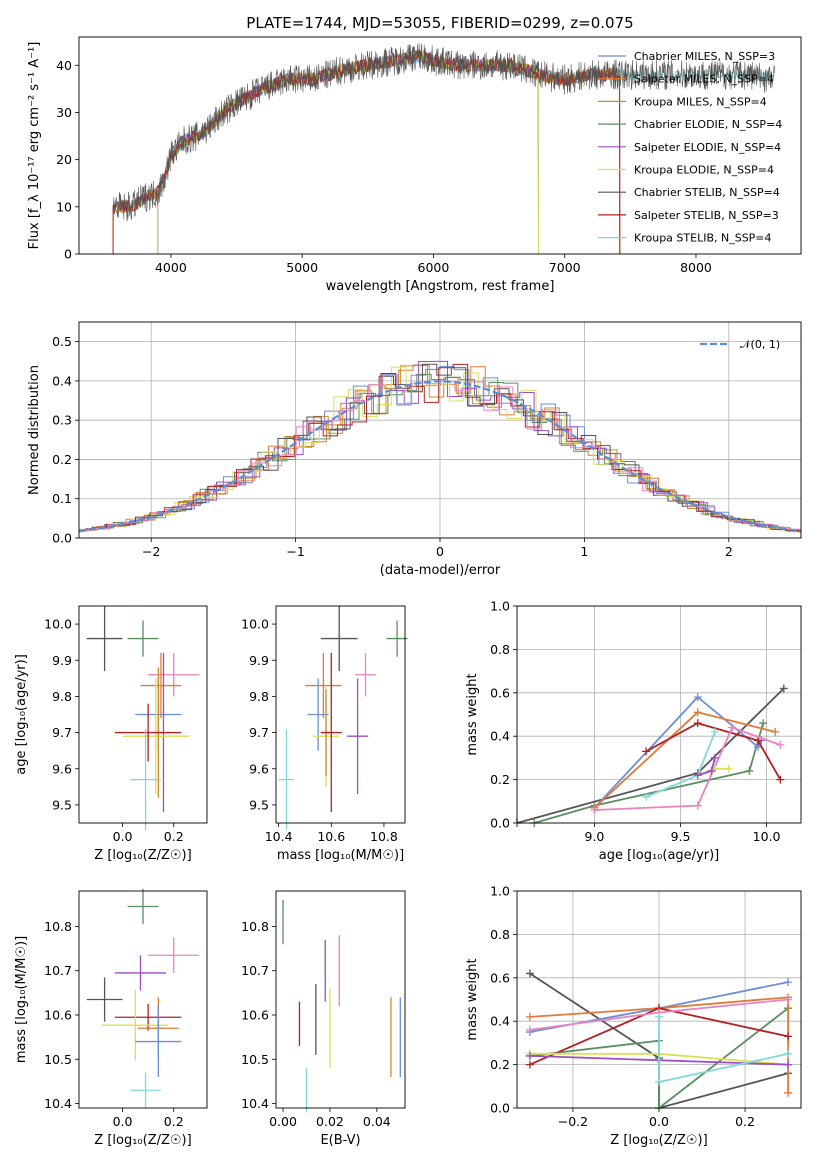  What do you see at coordinates (64, 112) in the screenshot?
I see `y-tick-label: 30` at bounding box center [64, 112].